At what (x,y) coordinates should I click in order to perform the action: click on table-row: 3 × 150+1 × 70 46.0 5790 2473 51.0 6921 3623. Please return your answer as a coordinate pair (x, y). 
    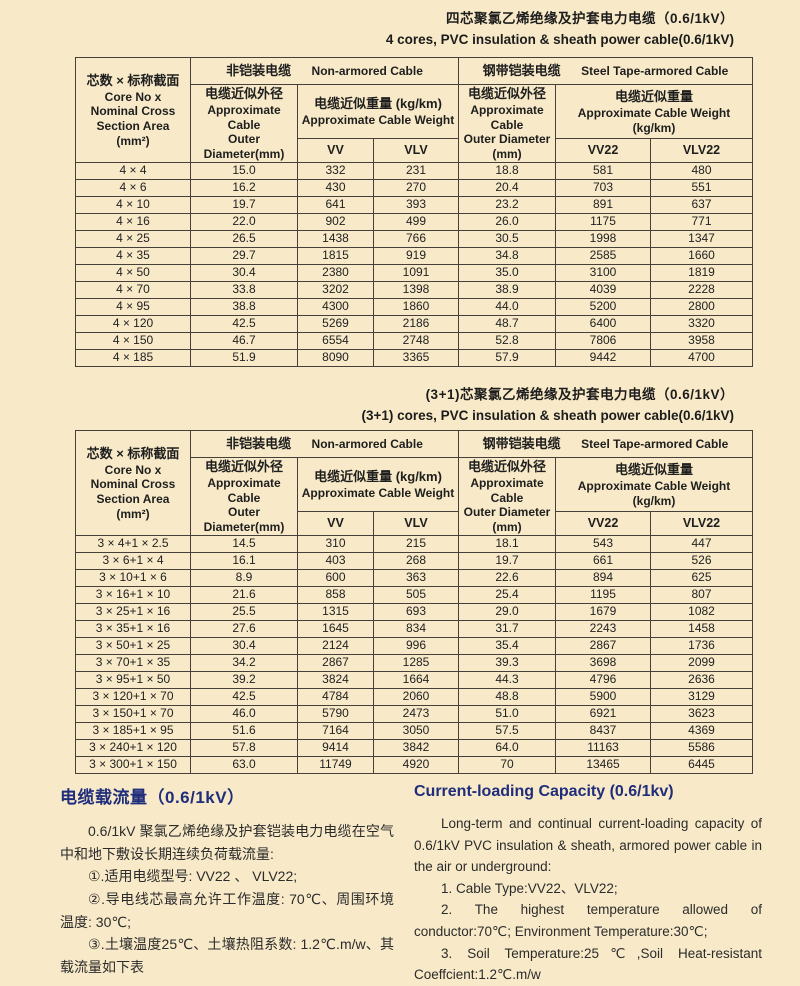
    Looking at the image, I should click on (414, 713).